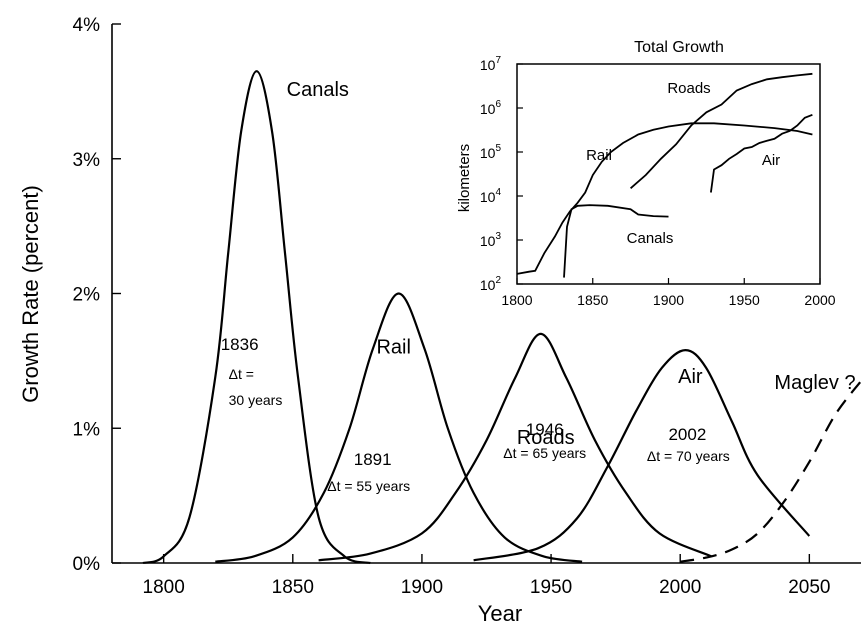  What do you see at coordinates (690, 377) in the screenshot?
I see `series-label-air: Air` at bounding box center [690, 377].